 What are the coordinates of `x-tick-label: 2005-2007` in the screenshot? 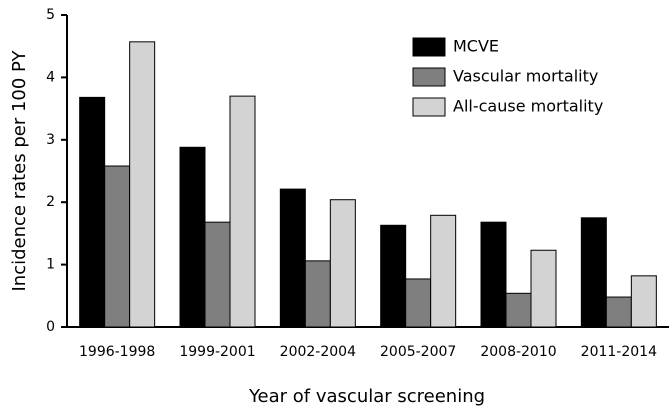 It's located at (418, 352).